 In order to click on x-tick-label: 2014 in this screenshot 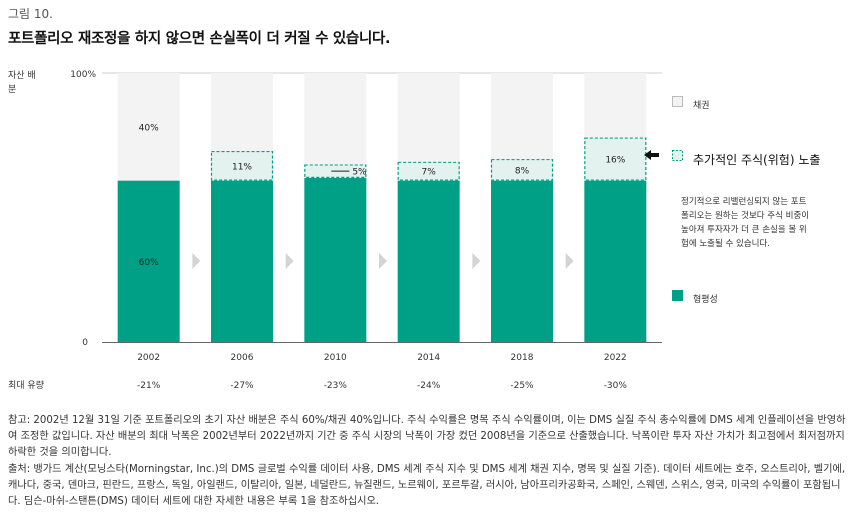, I will do `click(428, 358)`.